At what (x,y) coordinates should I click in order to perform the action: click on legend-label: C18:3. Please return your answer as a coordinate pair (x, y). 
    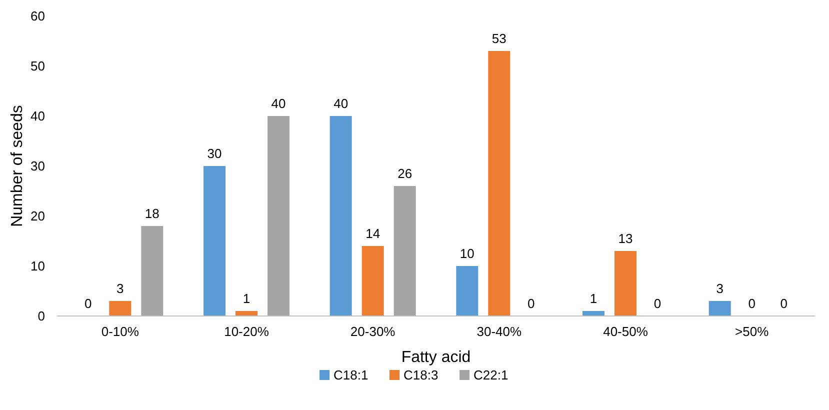
    Looking at the image, I should click on (421, 375).